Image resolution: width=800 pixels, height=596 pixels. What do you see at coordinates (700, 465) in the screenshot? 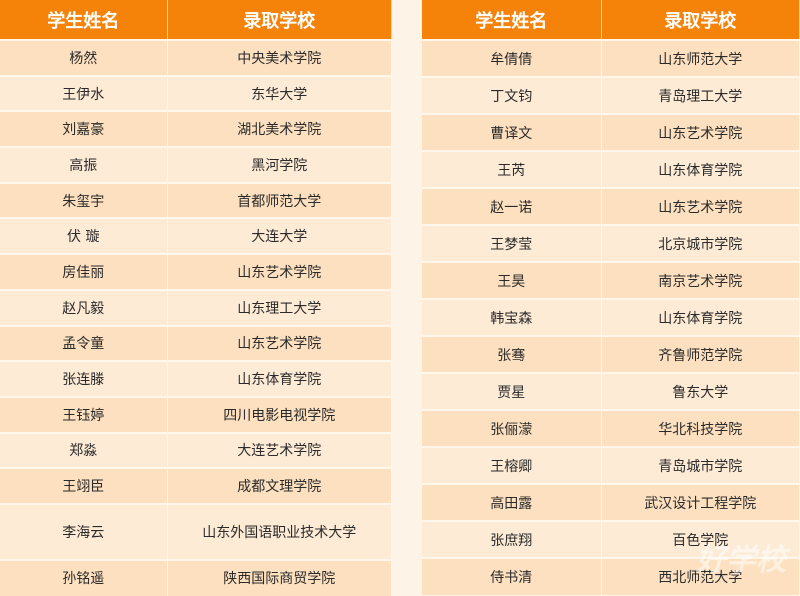
I see `school-cell: 青岛城市学院` at bounding box center [700, 465].